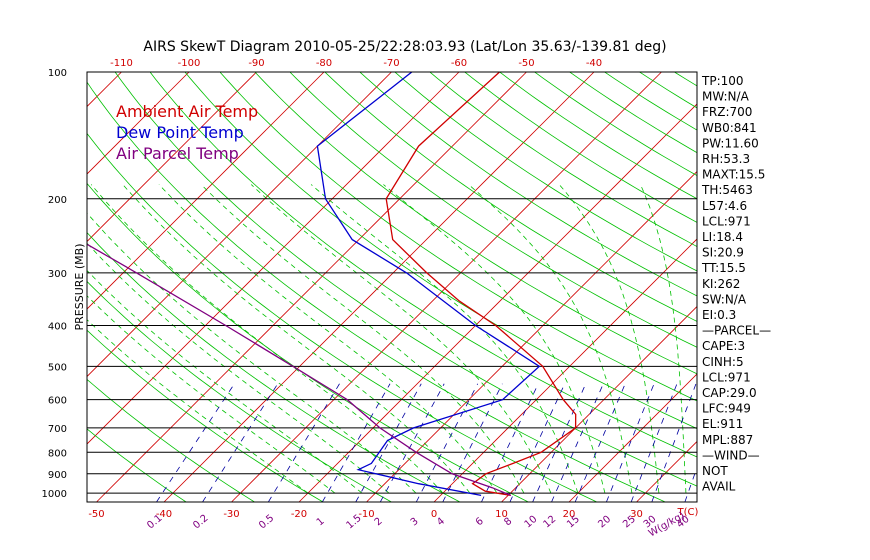 The height and width of the screenshot is (560, 870). I want to click on index-readout: AVAIL, so click(719, 487).